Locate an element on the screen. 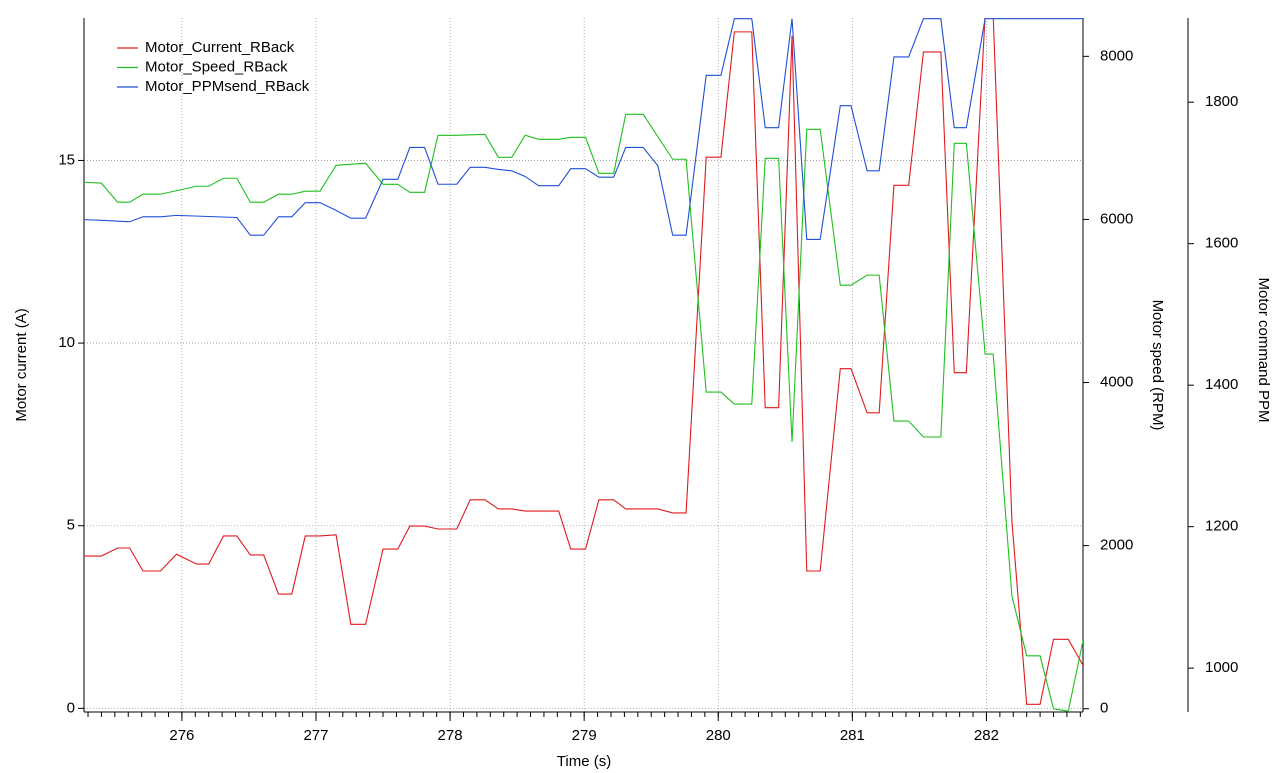 The width and height of the screenshot is (1276, 773). x-tick-label: 281 is located at coordinates (852, 735).